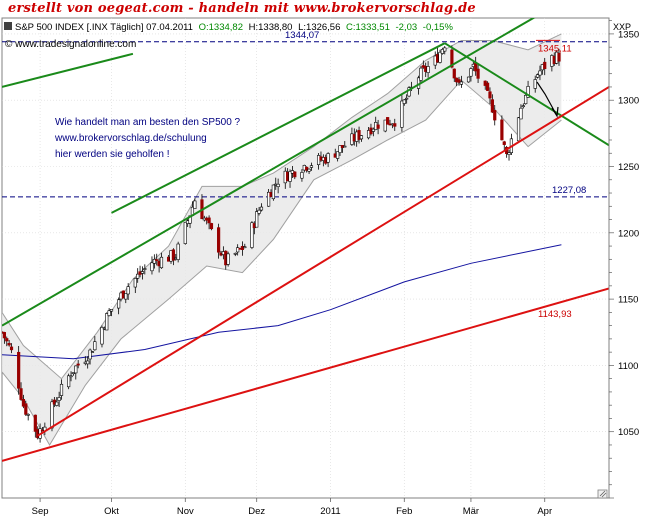 The width and height of the screenshot is (650, 520). What do you see at coordinates (130, 138) in the screenshot?
I see `annotation-line-2: www.brokervorschlag.de/schulung` at bounding box center [130, 138].